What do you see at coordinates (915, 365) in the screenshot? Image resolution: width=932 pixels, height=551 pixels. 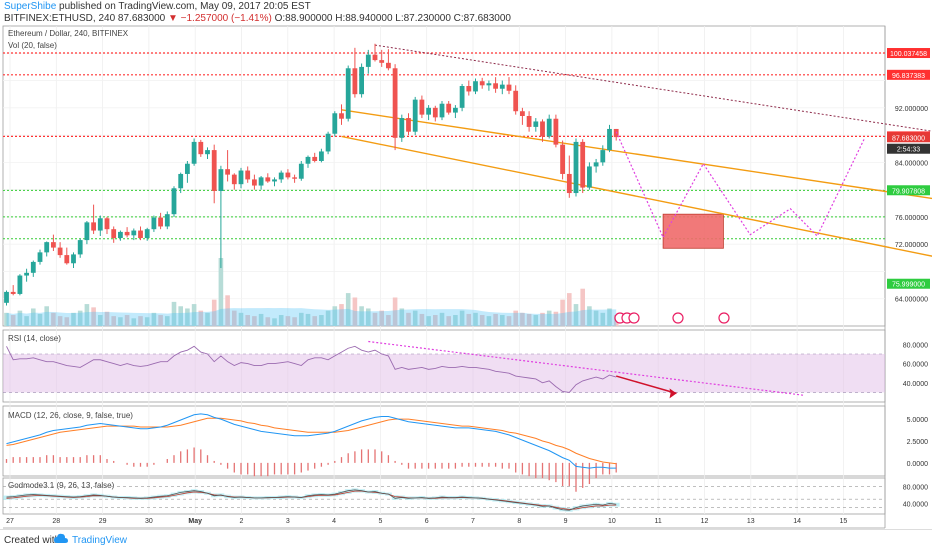 I see `rsi-tick-label: 60.0000` at bounding box center [915, 365].